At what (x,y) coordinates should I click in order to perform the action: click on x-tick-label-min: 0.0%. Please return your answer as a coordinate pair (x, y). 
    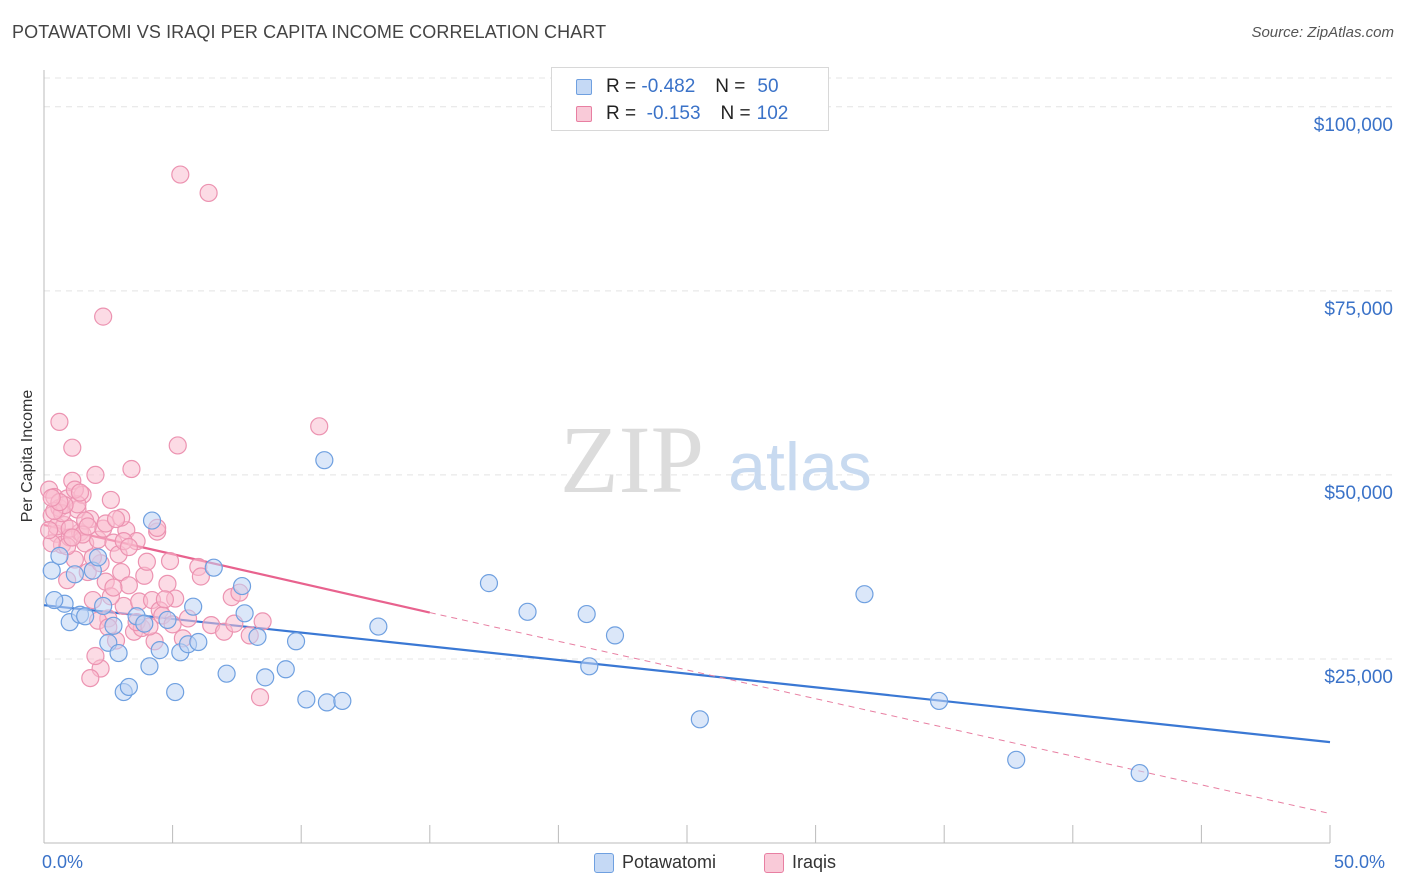
    Looking at the image, I should click on (63, 862).